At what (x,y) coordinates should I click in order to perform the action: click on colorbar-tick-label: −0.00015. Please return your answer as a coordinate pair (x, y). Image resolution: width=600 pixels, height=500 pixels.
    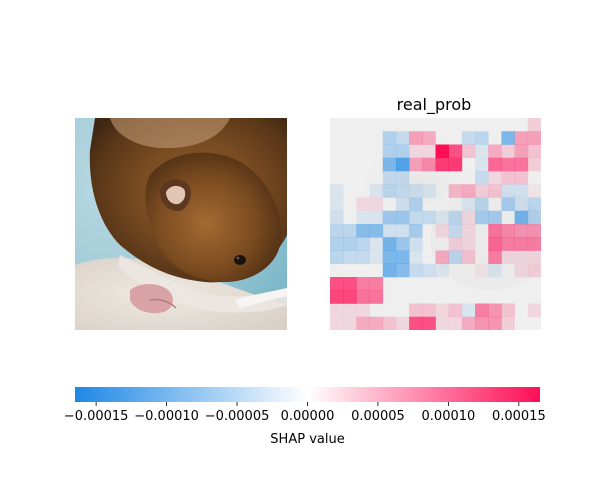
    Looking at the image, I should click on (96, 416).